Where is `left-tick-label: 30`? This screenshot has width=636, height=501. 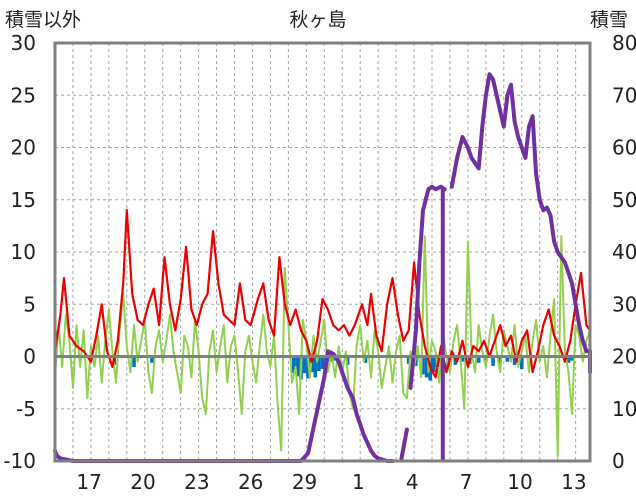 left-tick-label: 30 is located at coordinates (23, 43).